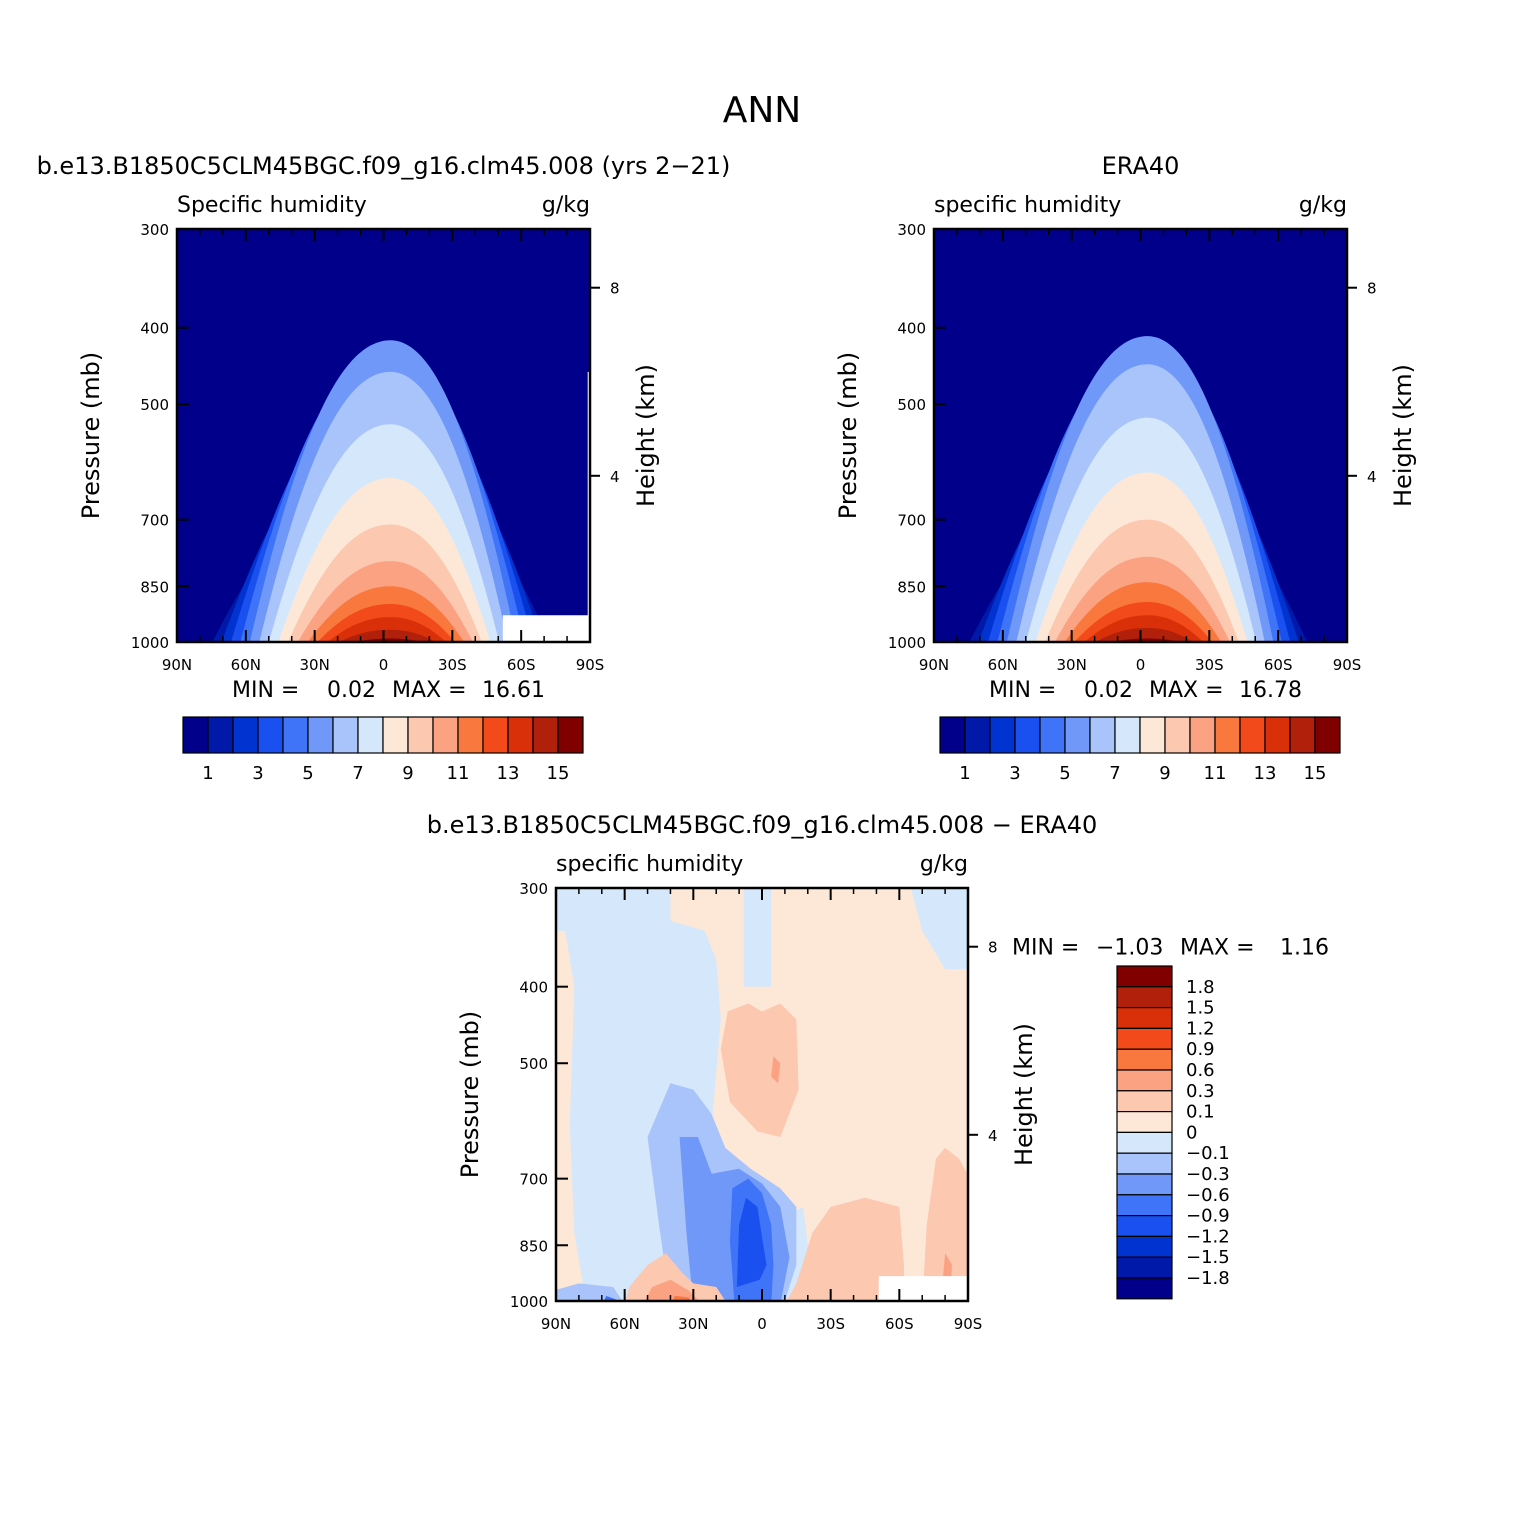 The image size is (1524, 1529). What do you see at coordinates (307, 773) in the screenshot?
I see `colorbar-label: 5` at bounding box center [307, 773].